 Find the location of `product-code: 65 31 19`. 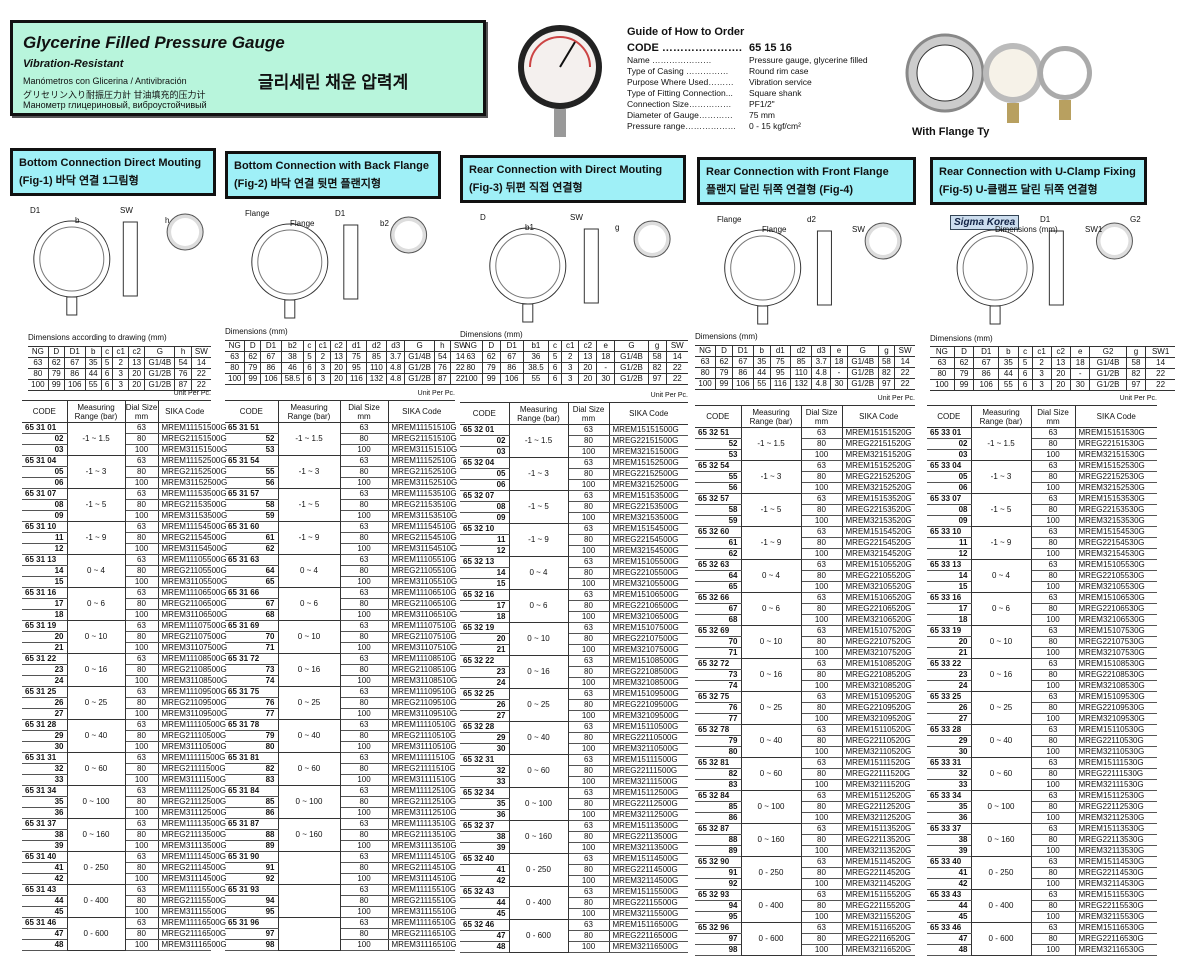

product-code: 65 31 19 is located at coordinates (44, 626).